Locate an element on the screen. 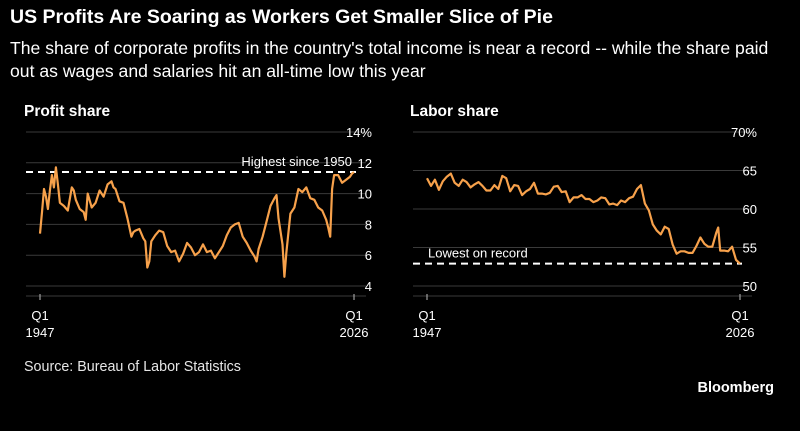 The image size is (800, 431). labor-y-tick-label: 55 is located at coordinates (750, 248).